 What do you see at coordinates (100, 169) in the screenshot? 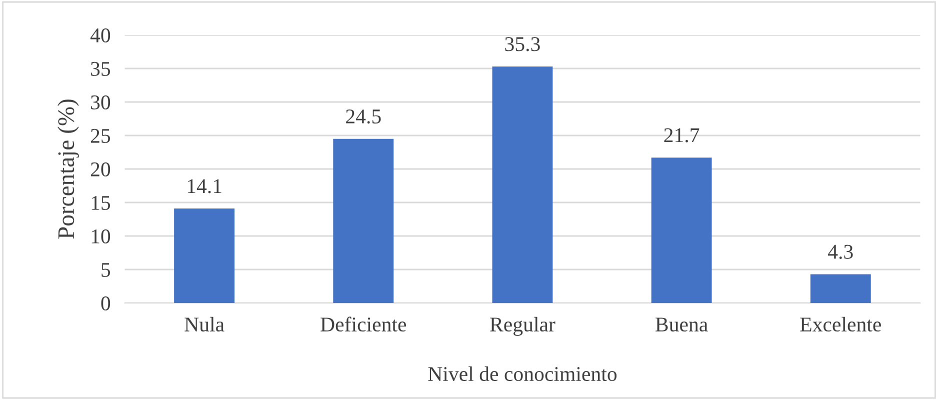
I see `y-tick-label: 20` at bounding box center [100, 169].